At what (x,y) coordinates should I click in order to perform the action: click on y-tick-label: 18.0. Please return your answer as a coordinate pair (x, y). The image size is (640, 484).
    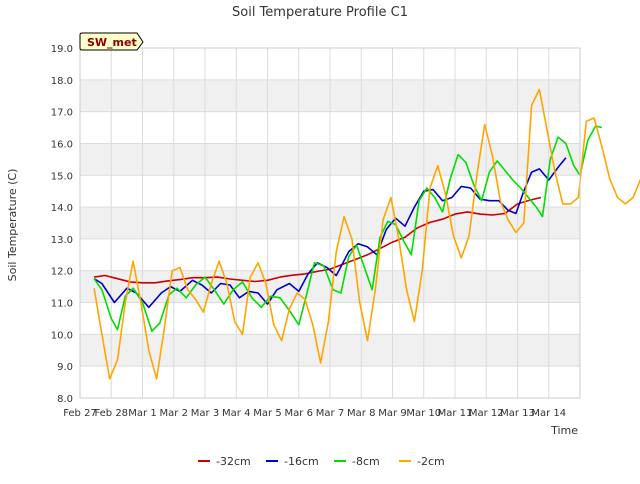
    Looking at the image, I should click on (62, 81).